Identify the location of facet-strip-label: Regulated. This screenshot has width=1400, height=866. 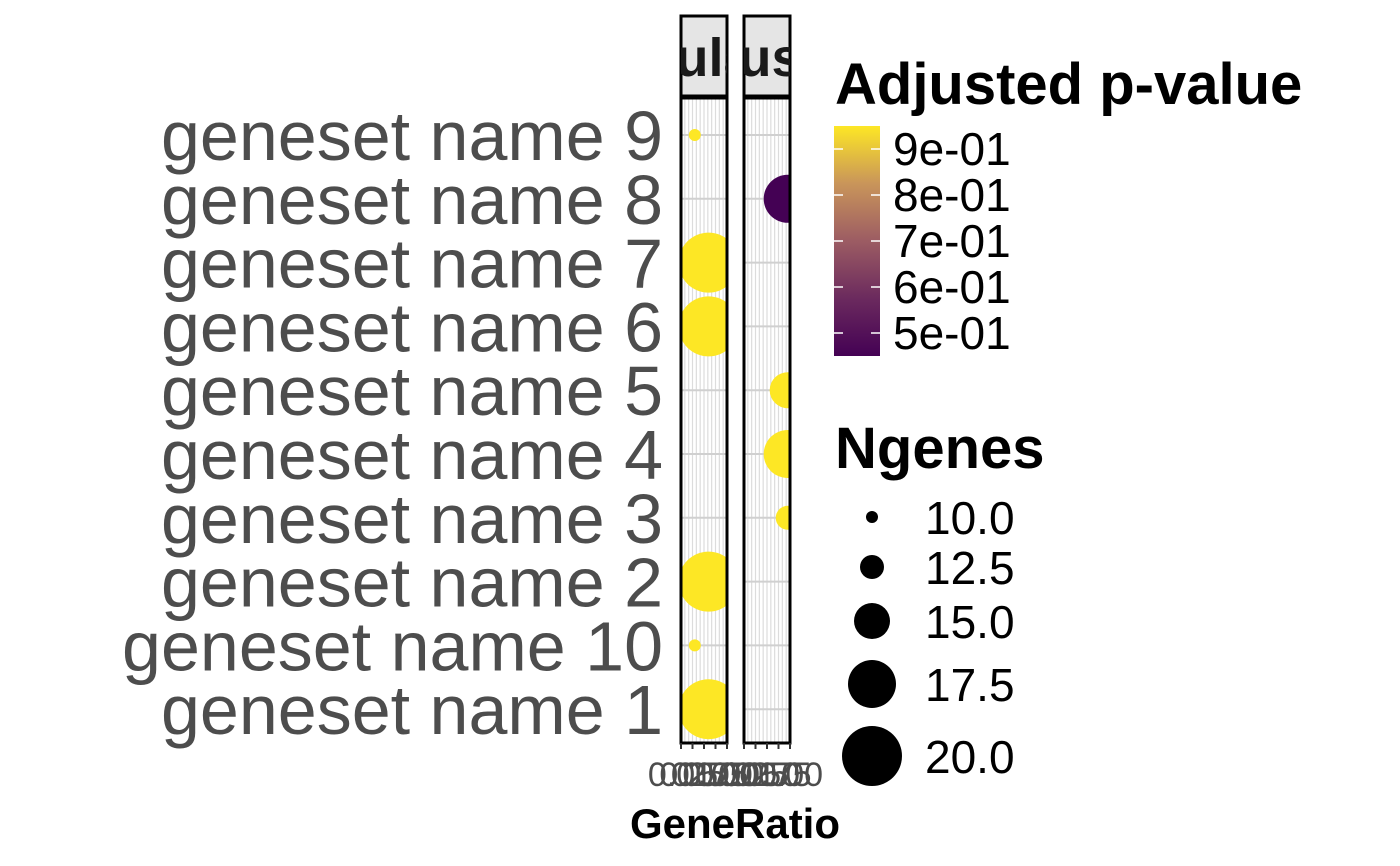
(703, 58).